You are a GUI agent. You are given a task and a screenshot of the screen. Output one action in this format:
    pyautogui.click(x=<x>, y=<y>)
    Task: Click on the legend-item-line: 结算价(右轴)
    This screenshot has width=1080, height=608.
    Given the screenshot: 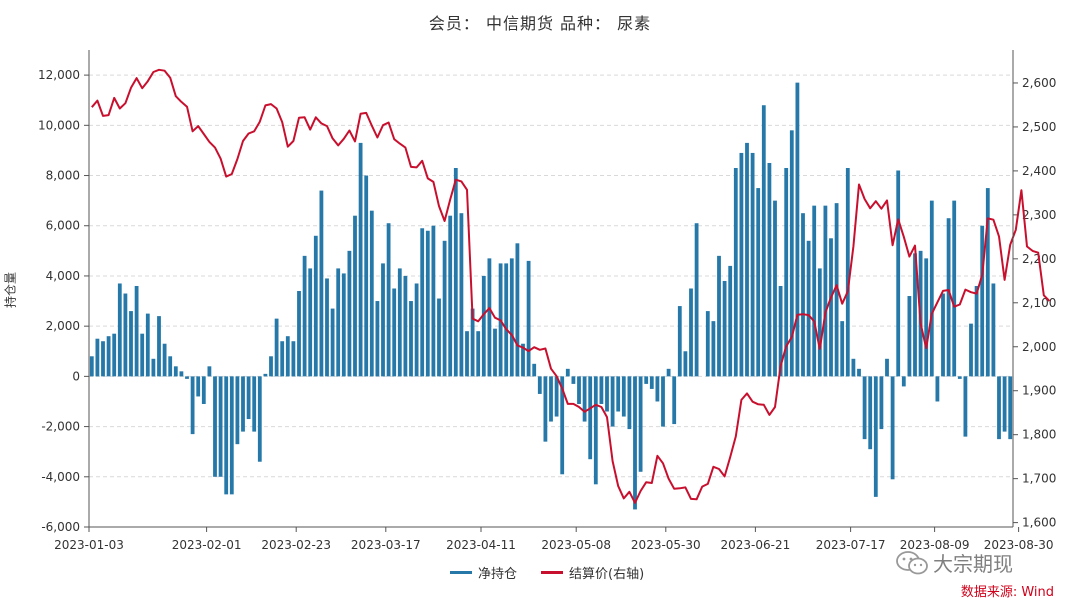 What is the action you would take?
    pyautogui.click(x=592, y=572)
    